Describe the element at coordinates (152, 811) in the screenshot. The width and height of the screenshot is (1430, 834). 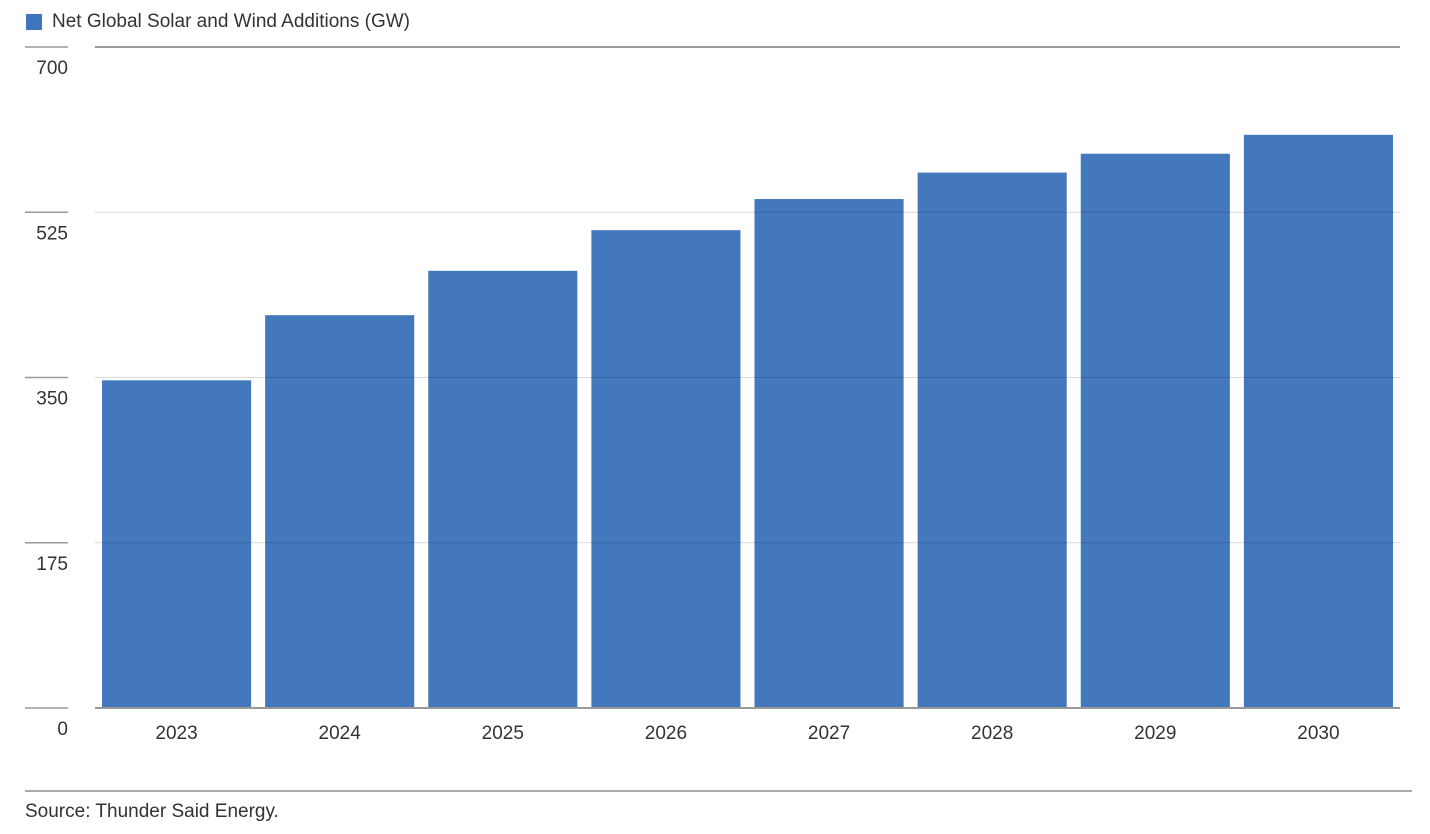
I see `source: Source: Thunder Said Energy.` at that location.